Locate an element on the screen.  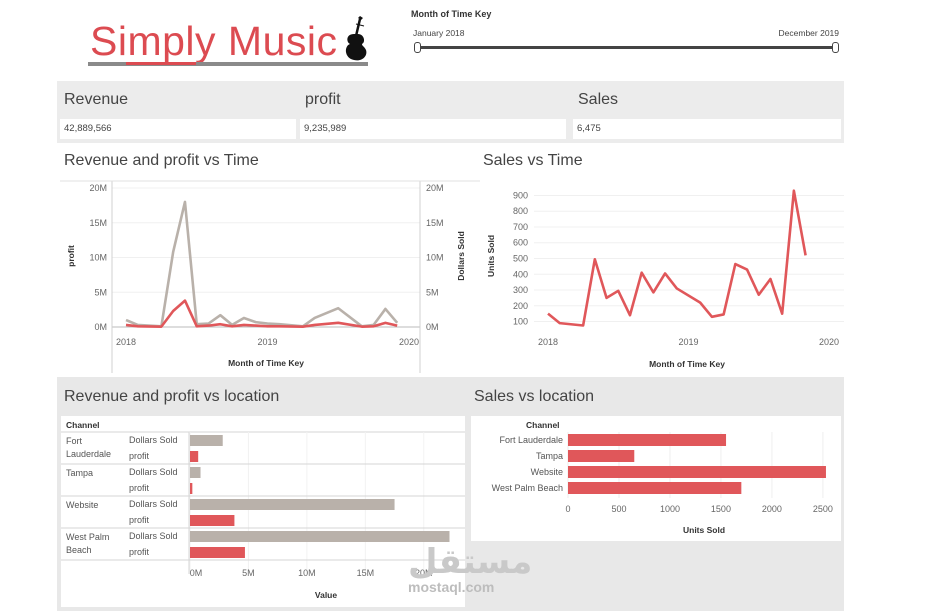
rt-ytick-right: 20M is located at coordinates (435, 188).